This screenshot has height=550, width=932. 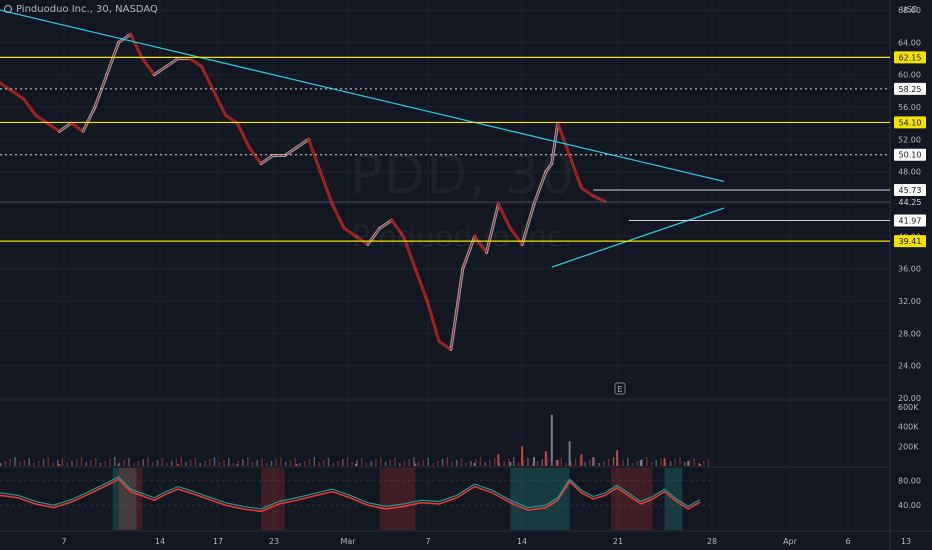 I want to click on time-tick-label: Mar, so click(x=348, y=541).